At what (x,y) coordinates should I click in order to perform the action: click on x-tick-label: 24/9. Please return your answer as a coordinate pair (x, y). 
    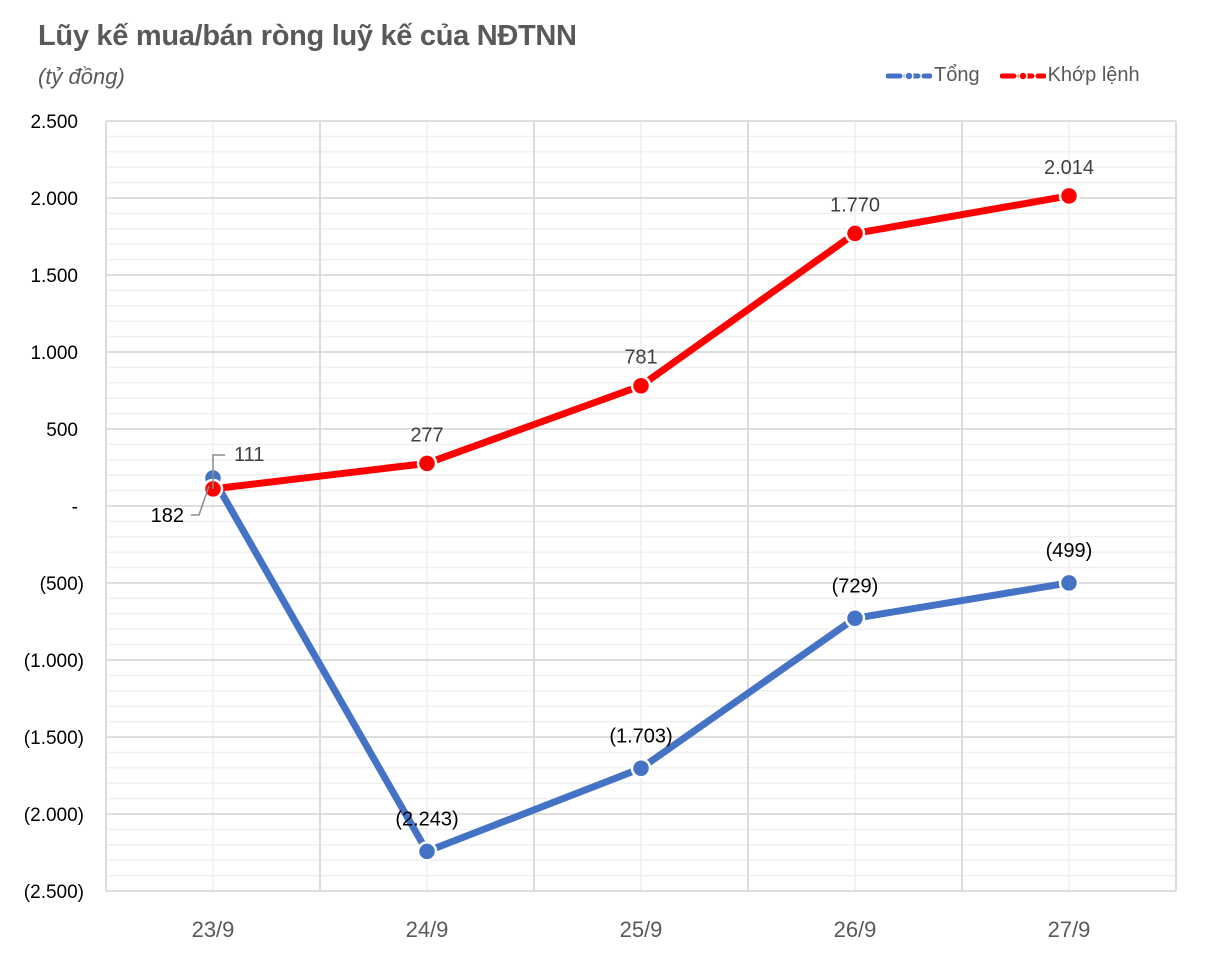
    Looking at the image, I should click on (427, 929).